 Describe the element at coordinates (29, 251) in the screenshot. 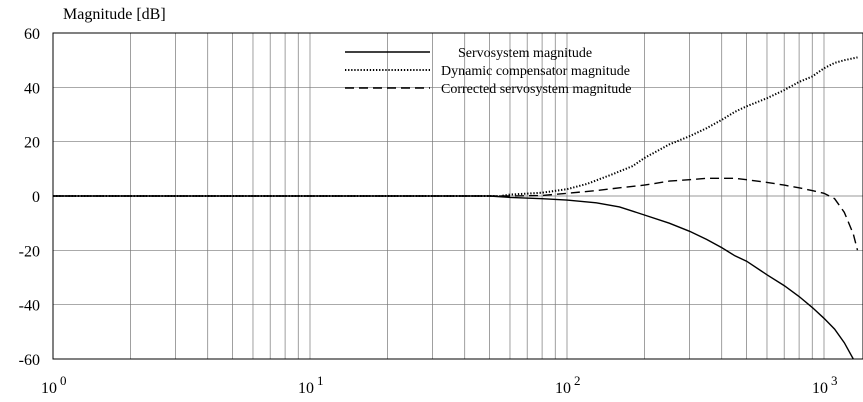

I see `y-tick-label: -20` at that location.